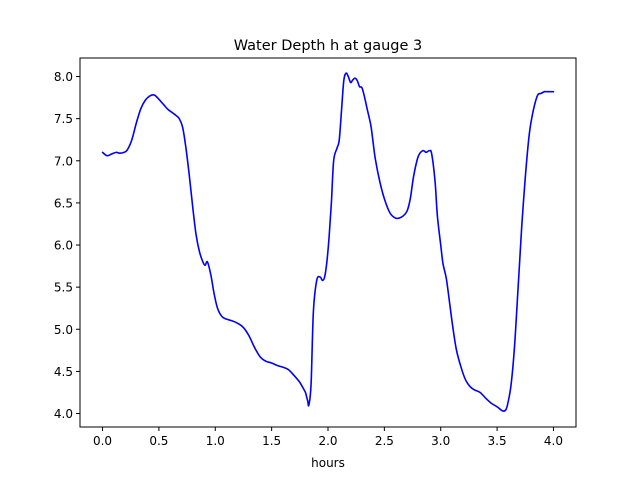 The width and height of the screenshot is (640, 484). Describe the element at coordinates (63, 203) in the screenshot. I see `y-tick-label: 6.5` at that location.